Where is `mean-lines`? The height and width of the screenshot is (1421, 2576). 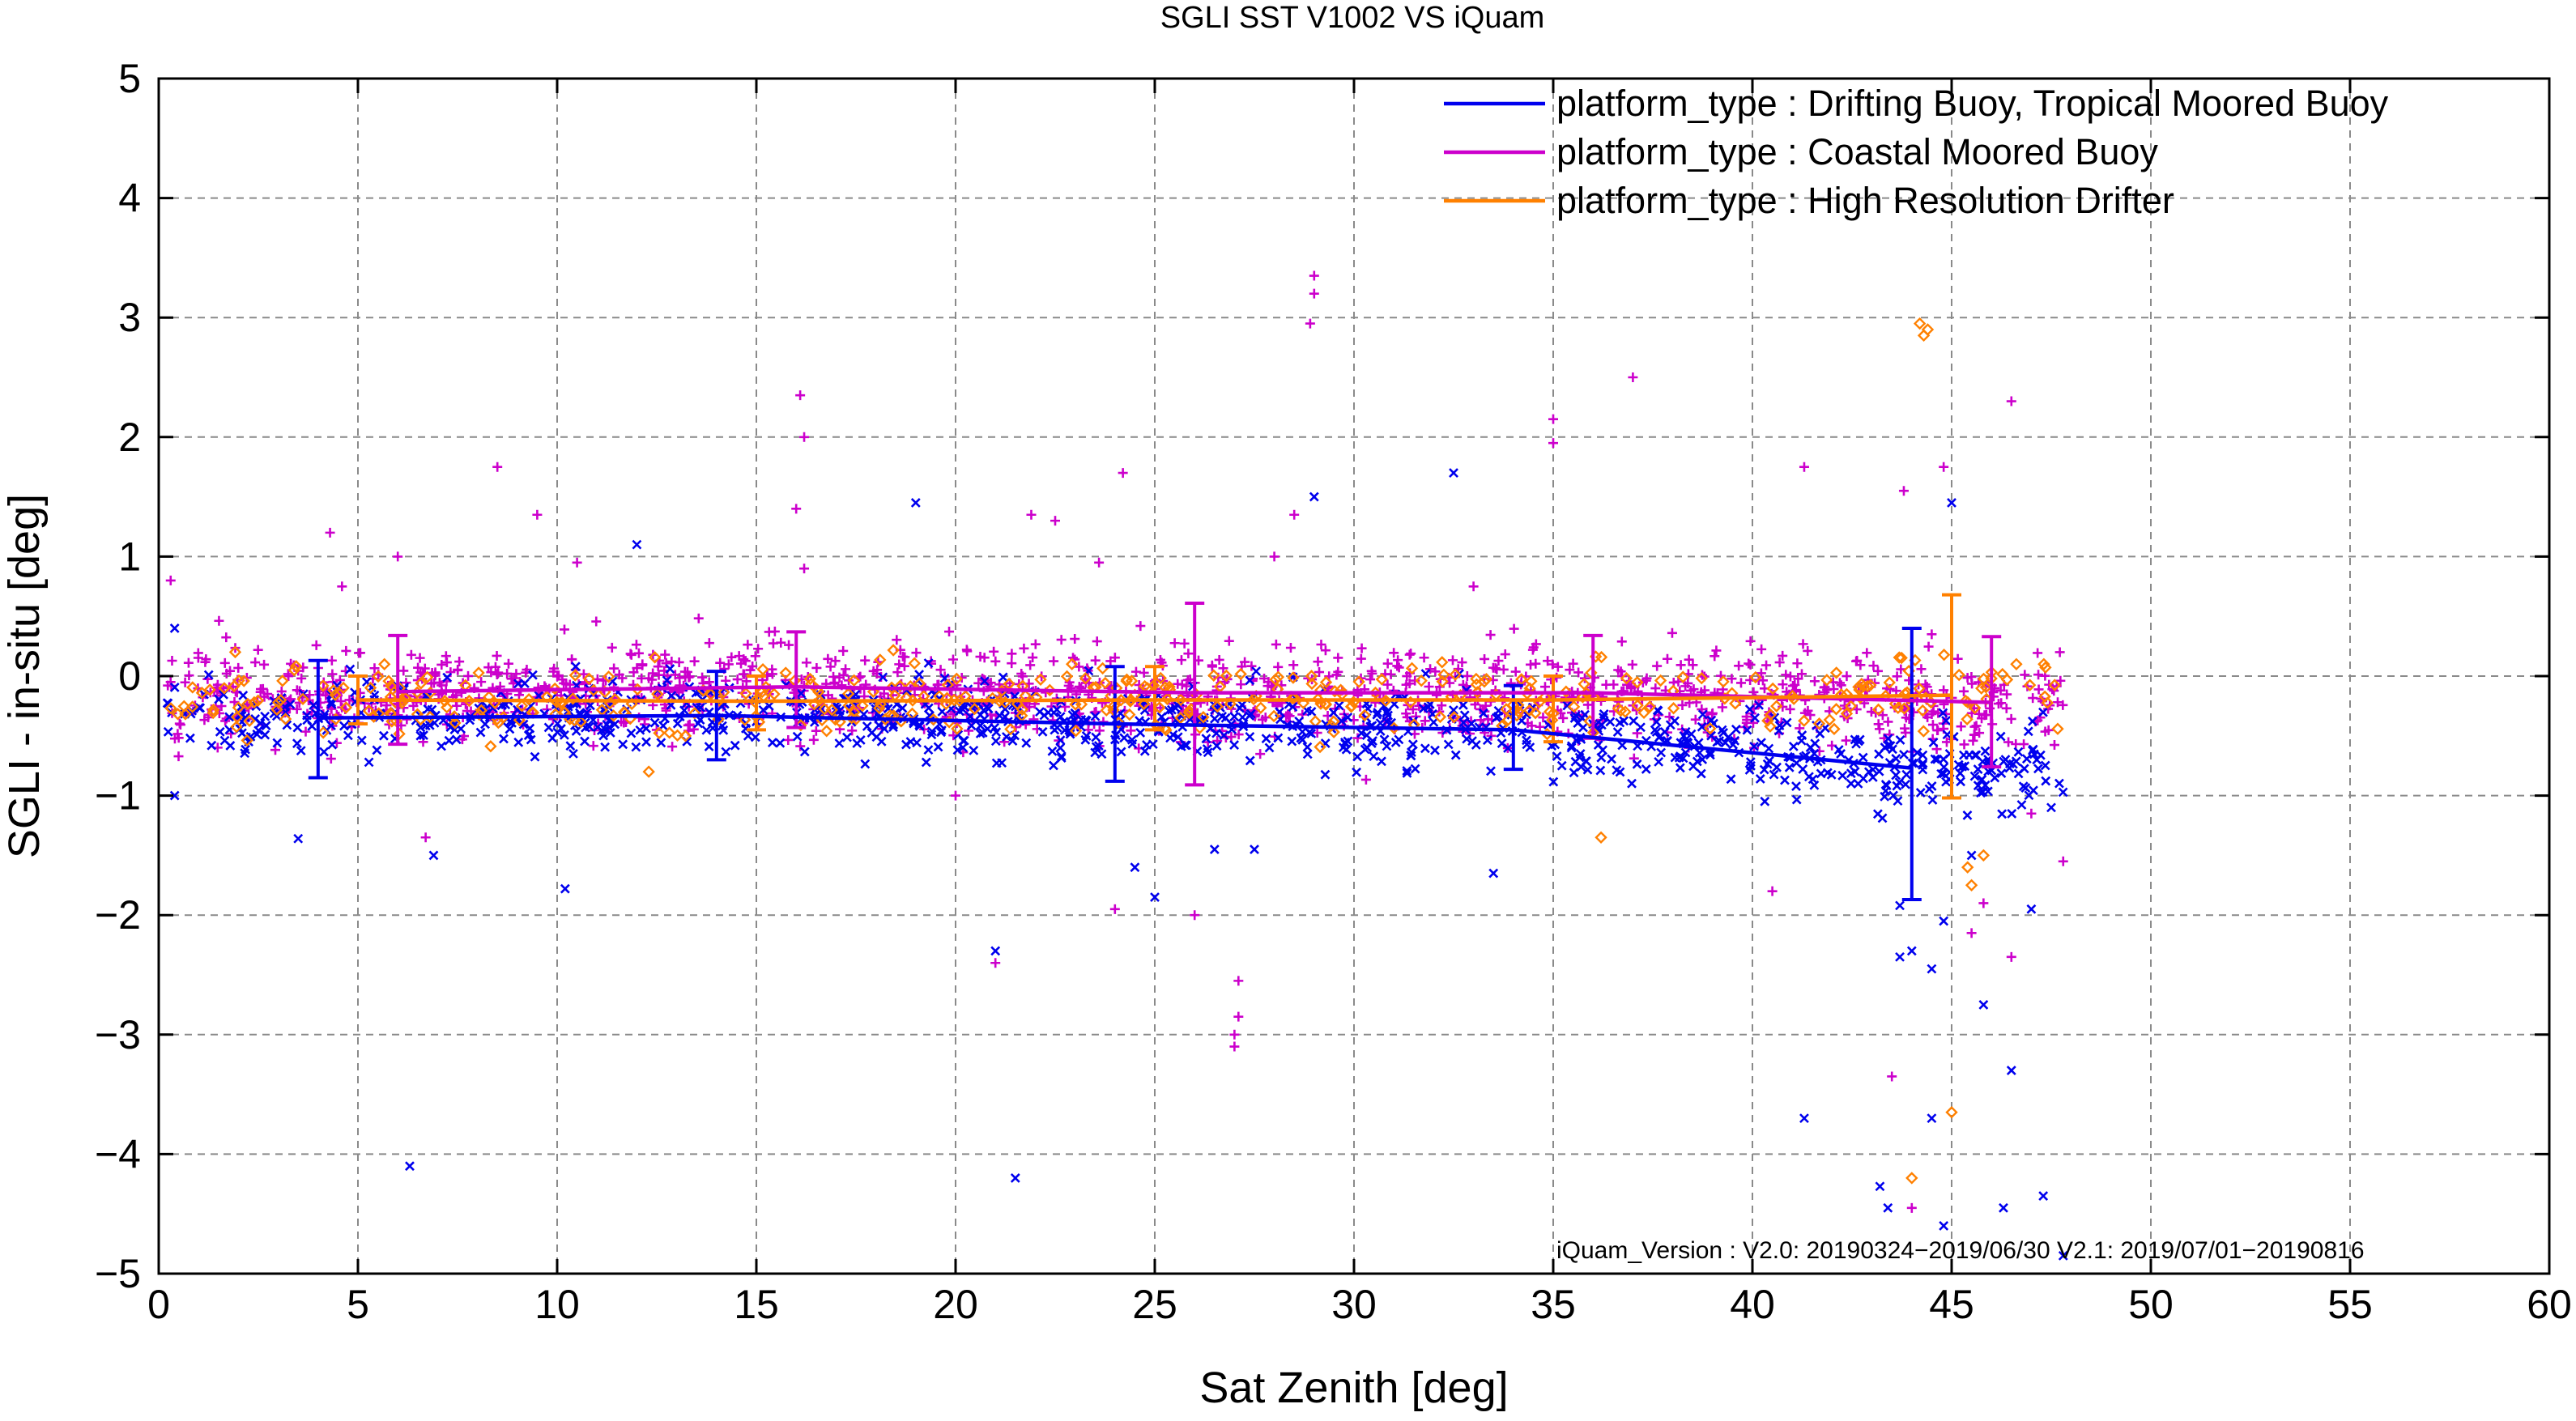 mean-lines is located at coordinates (1154, 727).